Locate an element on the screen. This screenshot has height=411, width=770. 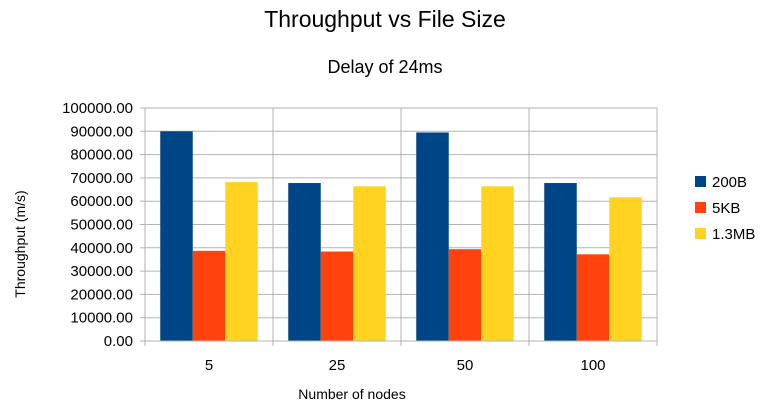
x-axis-title: Number of nodes is located at coordinates (351, 394).